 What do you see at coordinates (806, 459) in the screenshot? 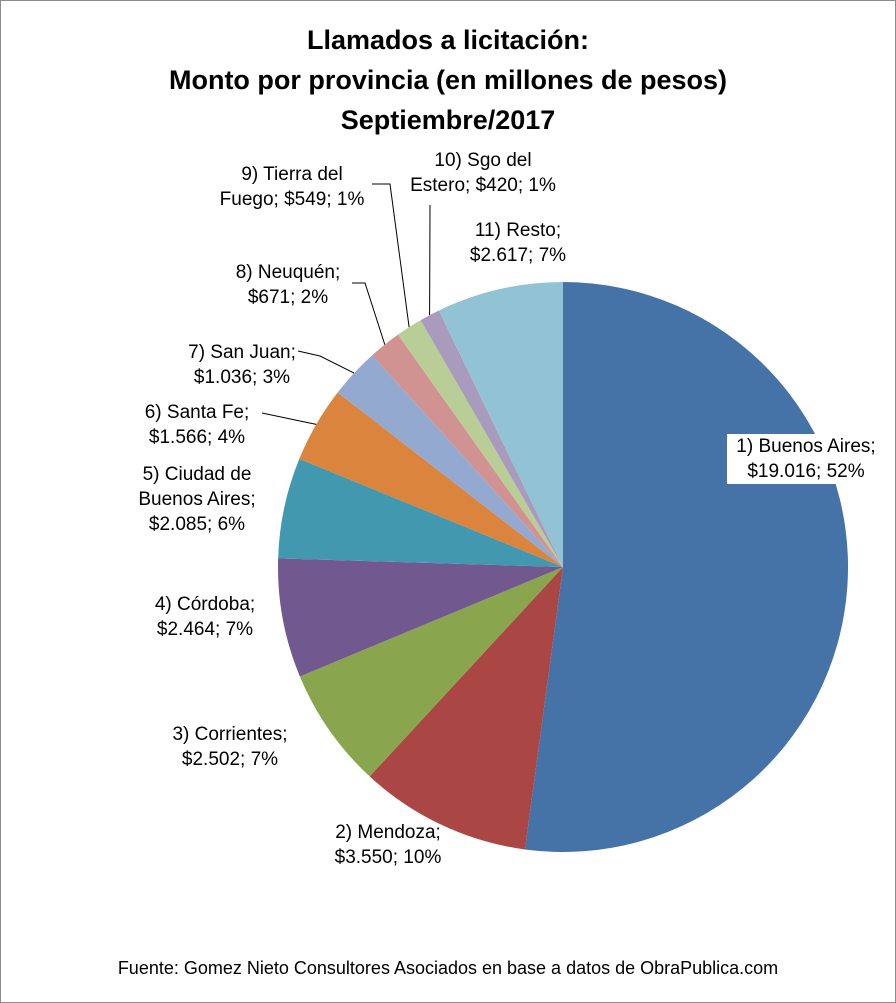
I see `data-label-buenos-aires: 1) Buenos Aires; $19.016; 52%` at bounding box center [806, 459].